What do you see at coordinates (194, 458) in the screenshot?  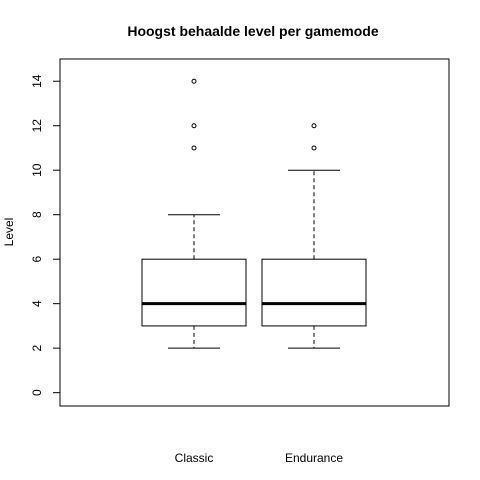 I see `x-tick-label: Classic` at bounding box center [194, 458].